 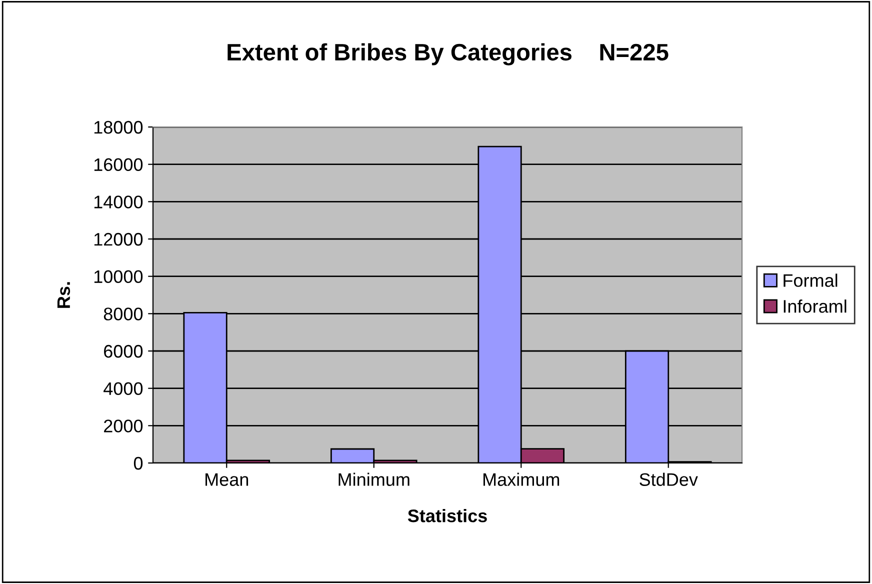 What do you see at coordinates (374, 479) in the screenshot?
I see `x-tick-label: Minimum` at bounding box center [374, 479].